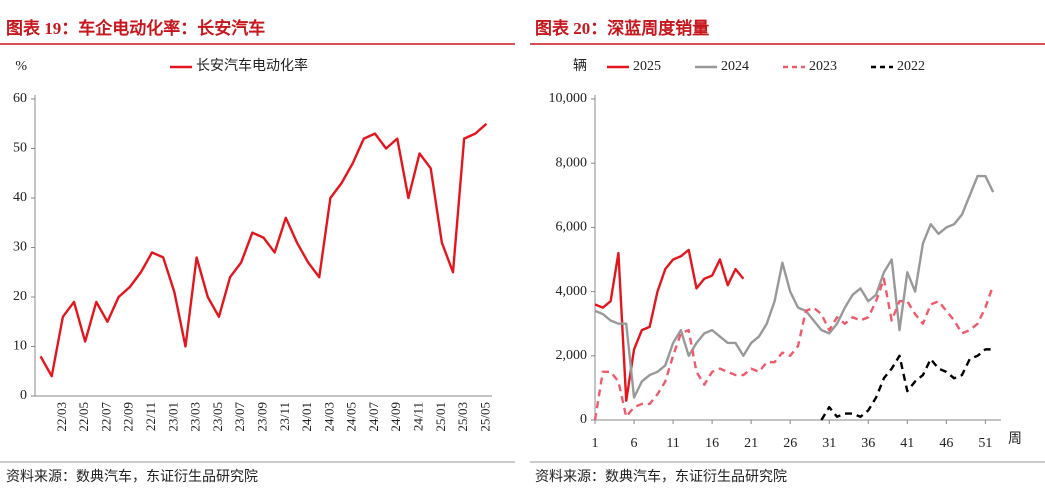 The height and width of the screenshot is (495, 1045). Describe the element at coordinates (418, 416) in the screenshot. I see `x-tick-label: 24/11` at that location.